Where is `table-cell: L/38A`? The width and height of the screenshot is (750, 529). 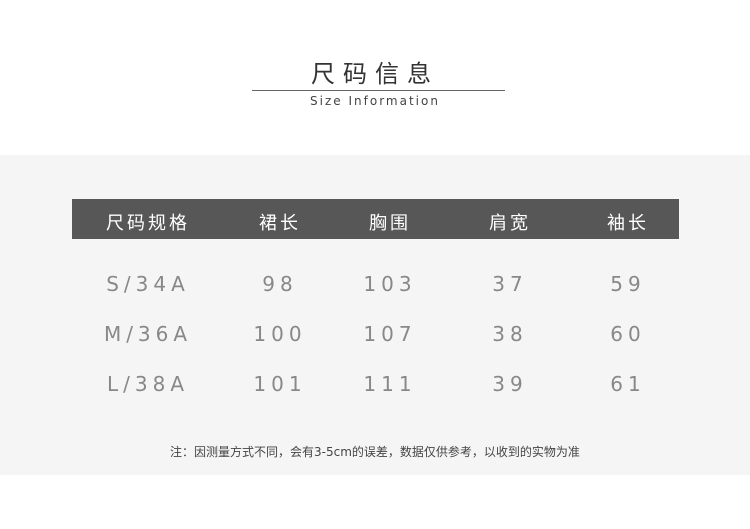
table-cell: L/38A is located at coordinates (147, 384).